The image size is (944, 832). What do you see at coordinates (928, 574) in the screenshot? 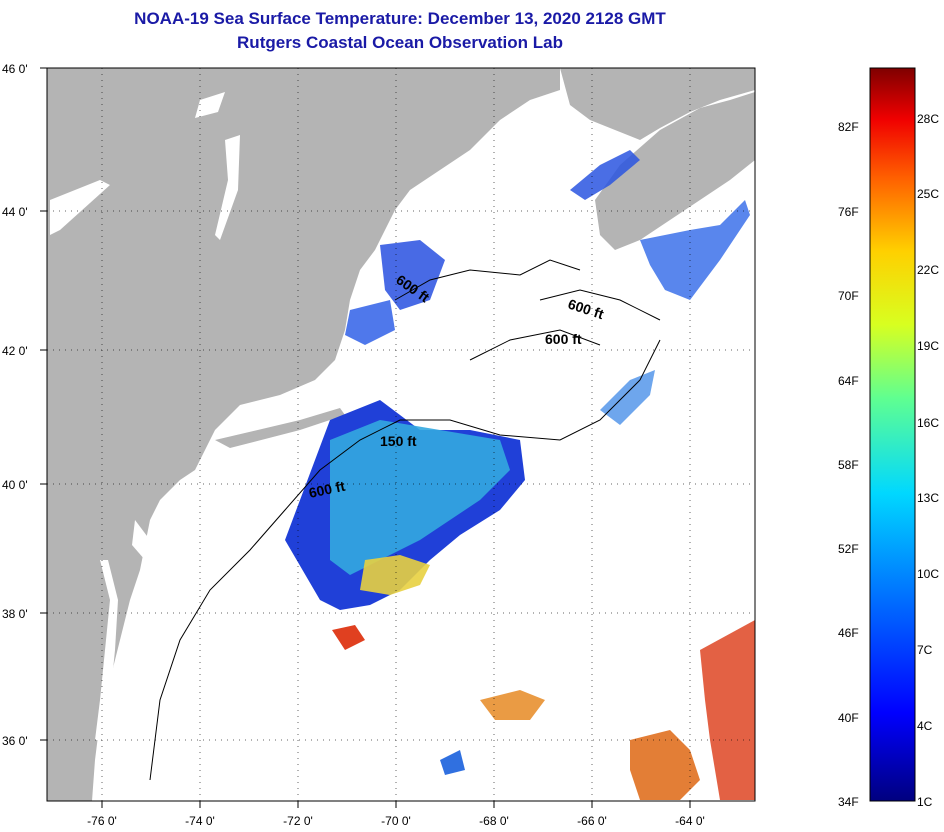
I see `colorbar-label-celsius: 10C` at bounding box center [928, 574].